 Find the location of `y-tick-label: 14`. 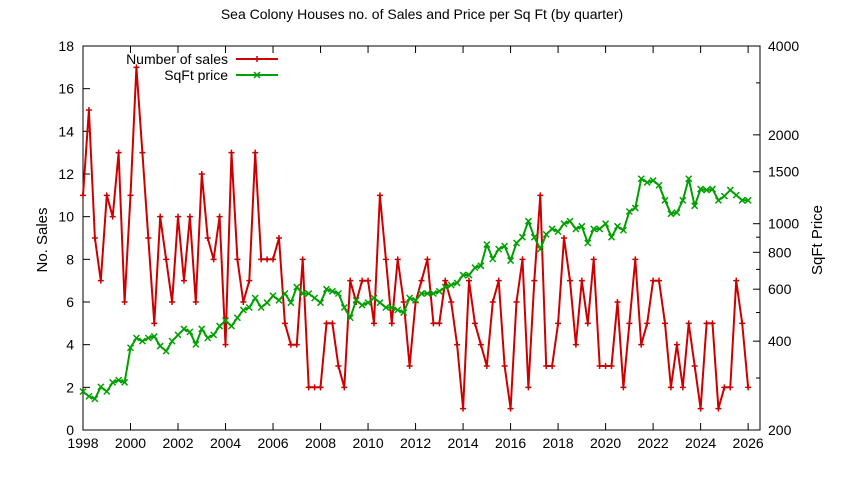

y-tick-label: 14 is located at coordinates (66, 131).